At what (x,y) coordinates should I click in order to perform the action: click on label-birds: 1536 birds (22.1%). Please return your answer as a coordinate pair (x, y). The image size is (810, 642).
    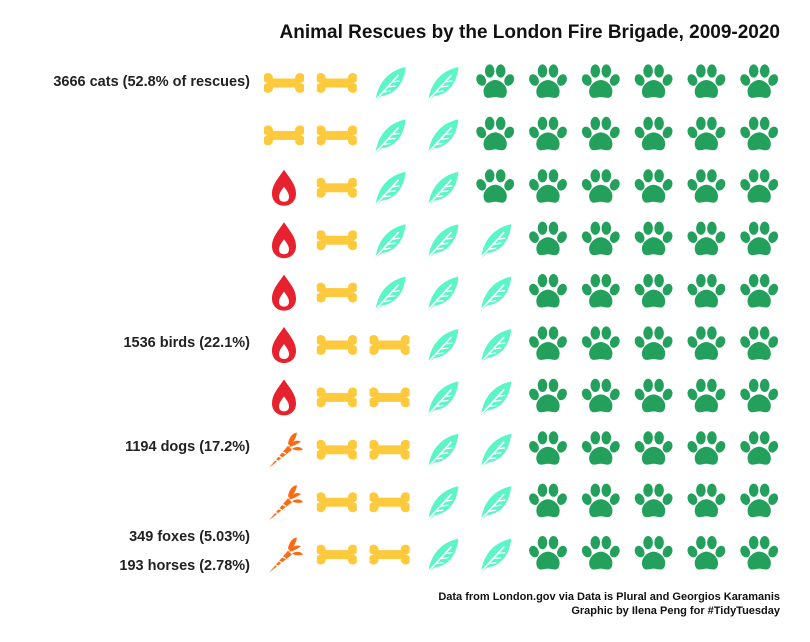
    Looking at the image, I should click on (186, 343).